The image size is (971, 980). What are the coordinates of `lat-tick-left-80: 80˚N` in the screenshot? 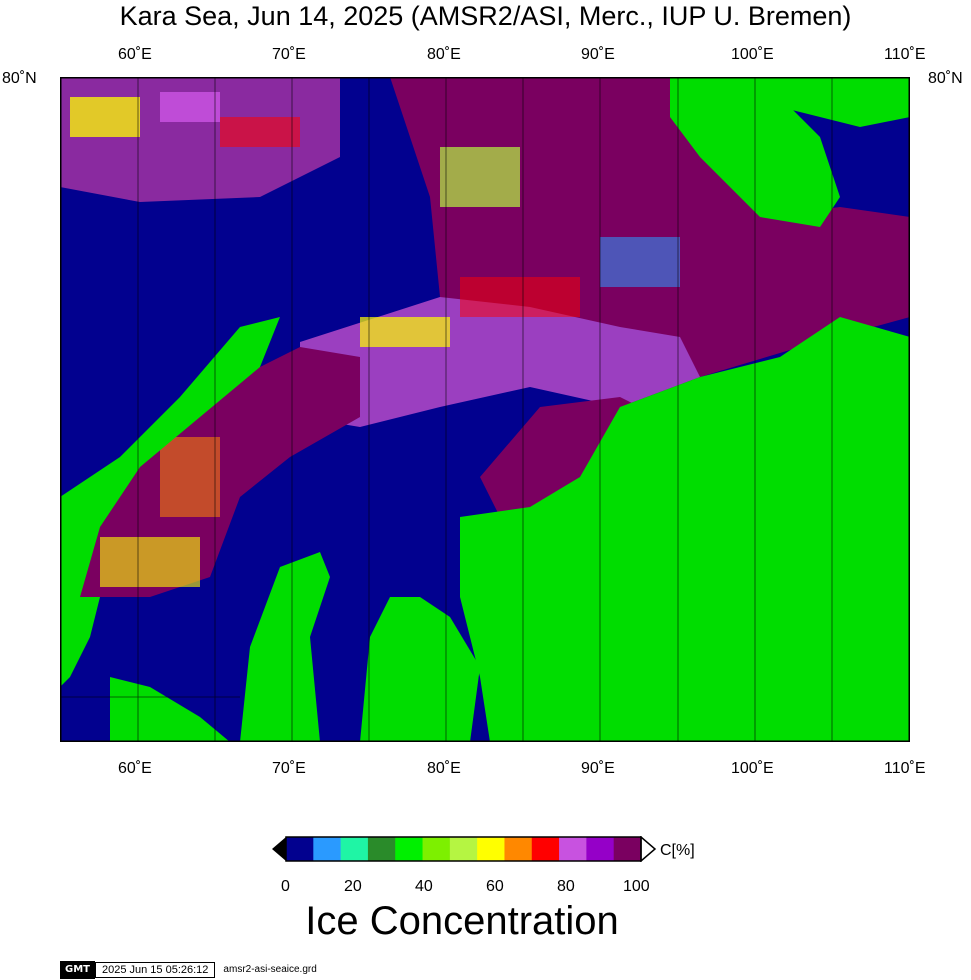 It's located at (19, 78).